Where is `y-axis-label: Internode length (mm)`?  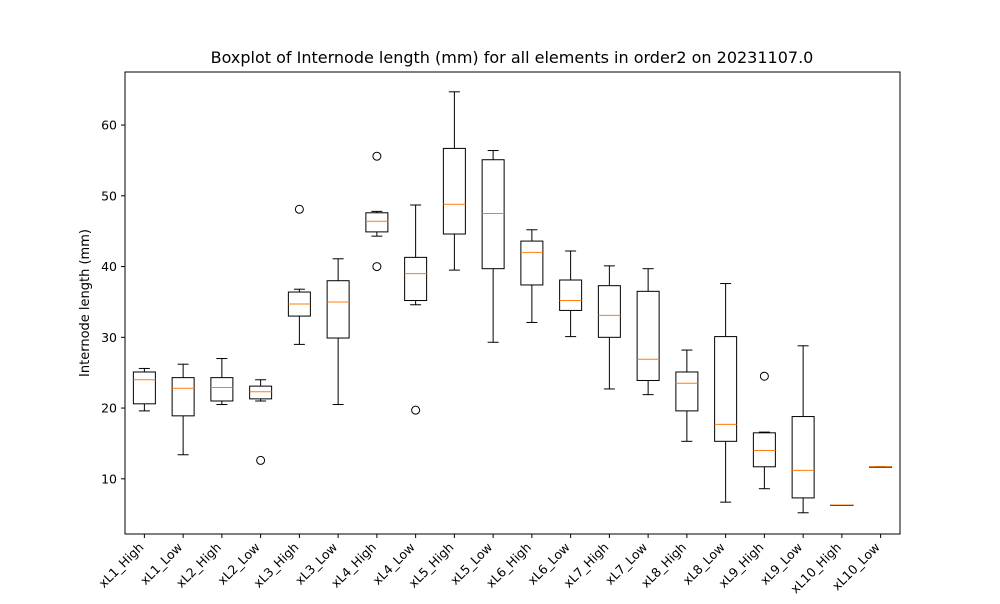 y-axis-label: Internode length (mm) is located at coordinates (85, 303).